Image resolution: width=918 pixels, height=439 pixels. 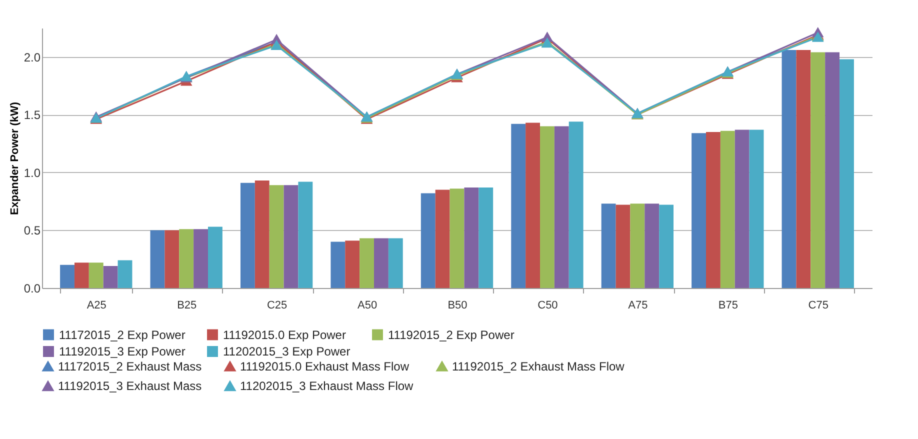 What do you see at coordinates (728, 306) in the screenshot?
I see `x-tick-label: B75` at bounding box center [728, 306].